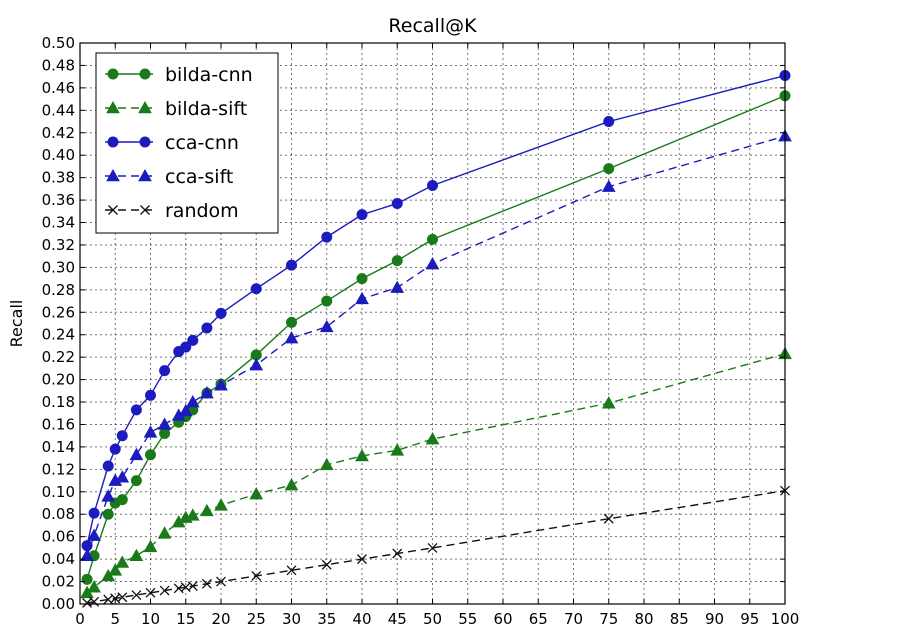  Describe the element at coordinates (209, 75) in the screenshot. I see `legend-label: bilda-cnn` at that location.